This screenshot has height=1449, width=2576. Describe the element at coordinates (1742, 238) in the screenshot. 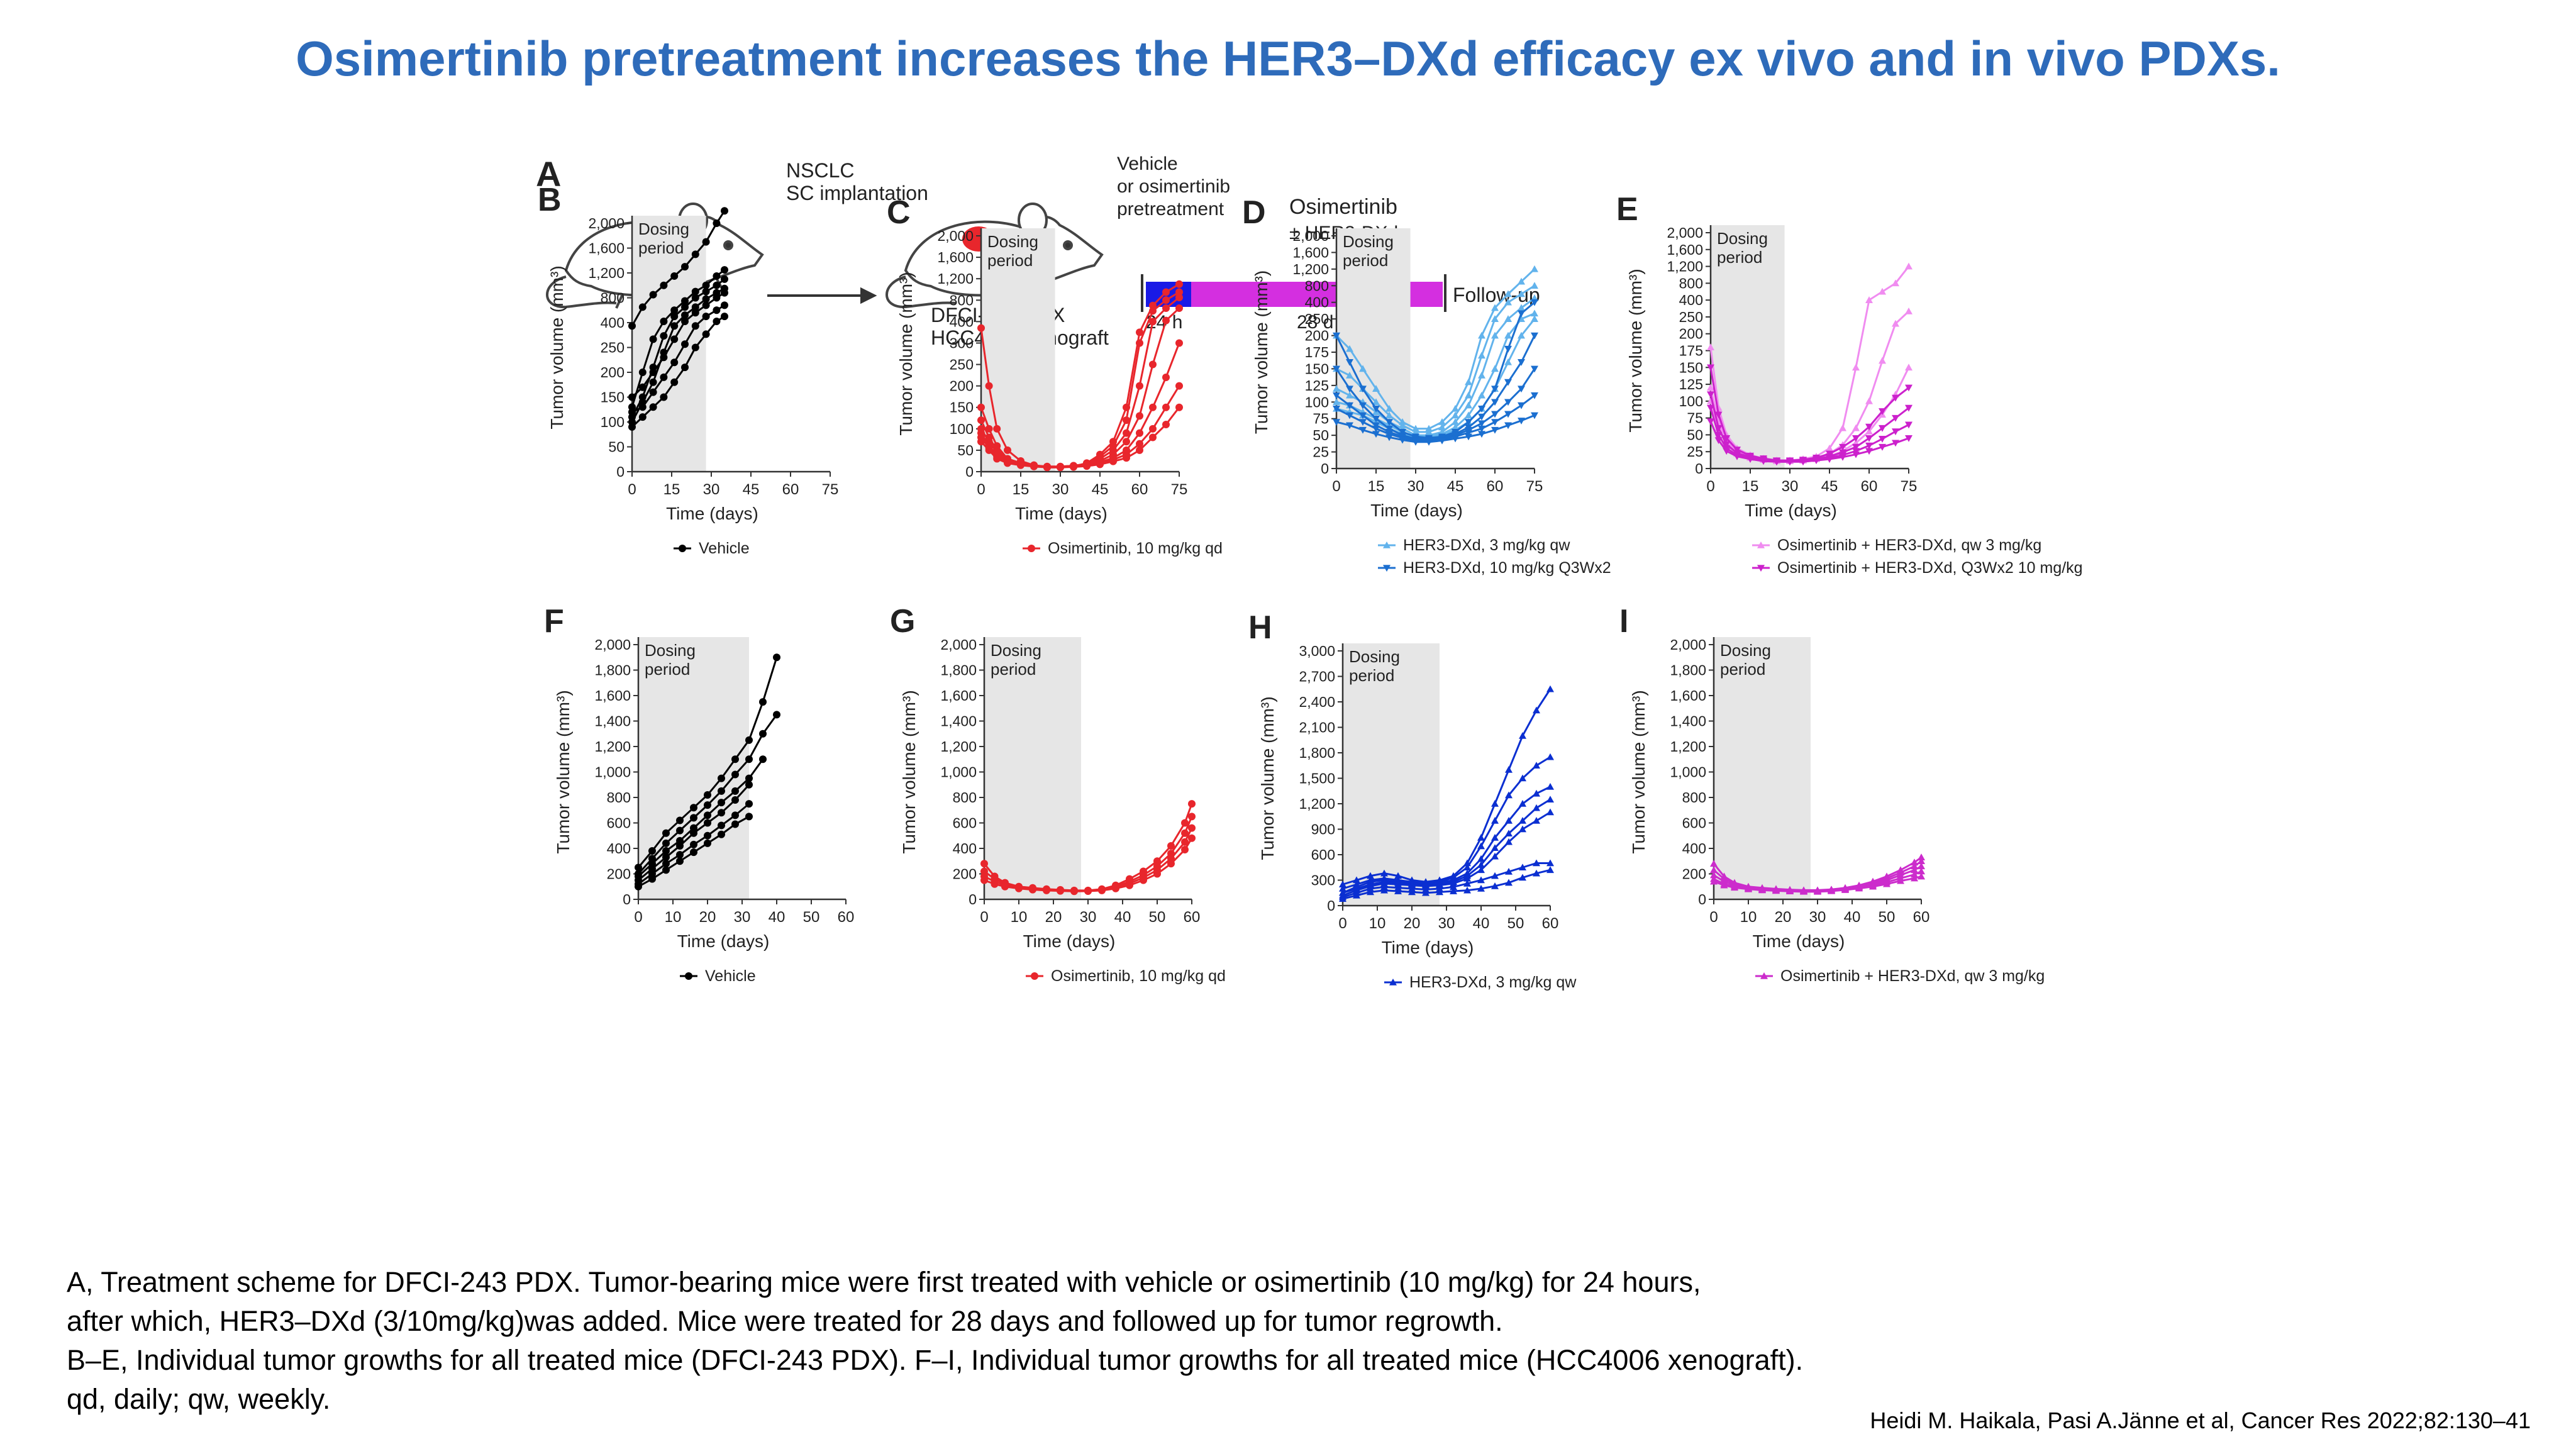

I see `shade-label: Dosing` at that location.